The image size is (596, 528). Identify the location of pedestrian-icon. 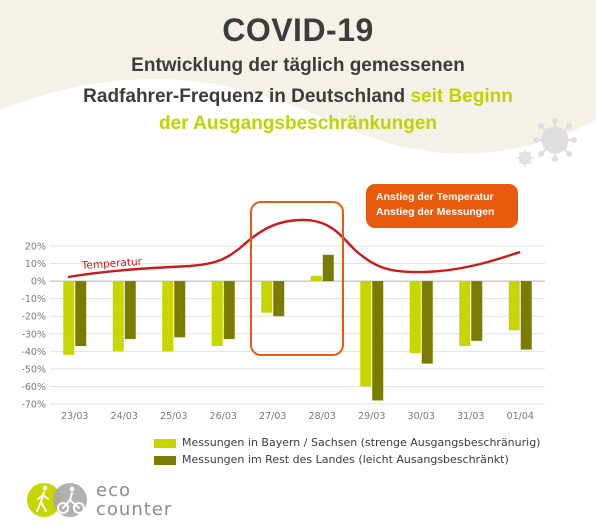
(42, 498).